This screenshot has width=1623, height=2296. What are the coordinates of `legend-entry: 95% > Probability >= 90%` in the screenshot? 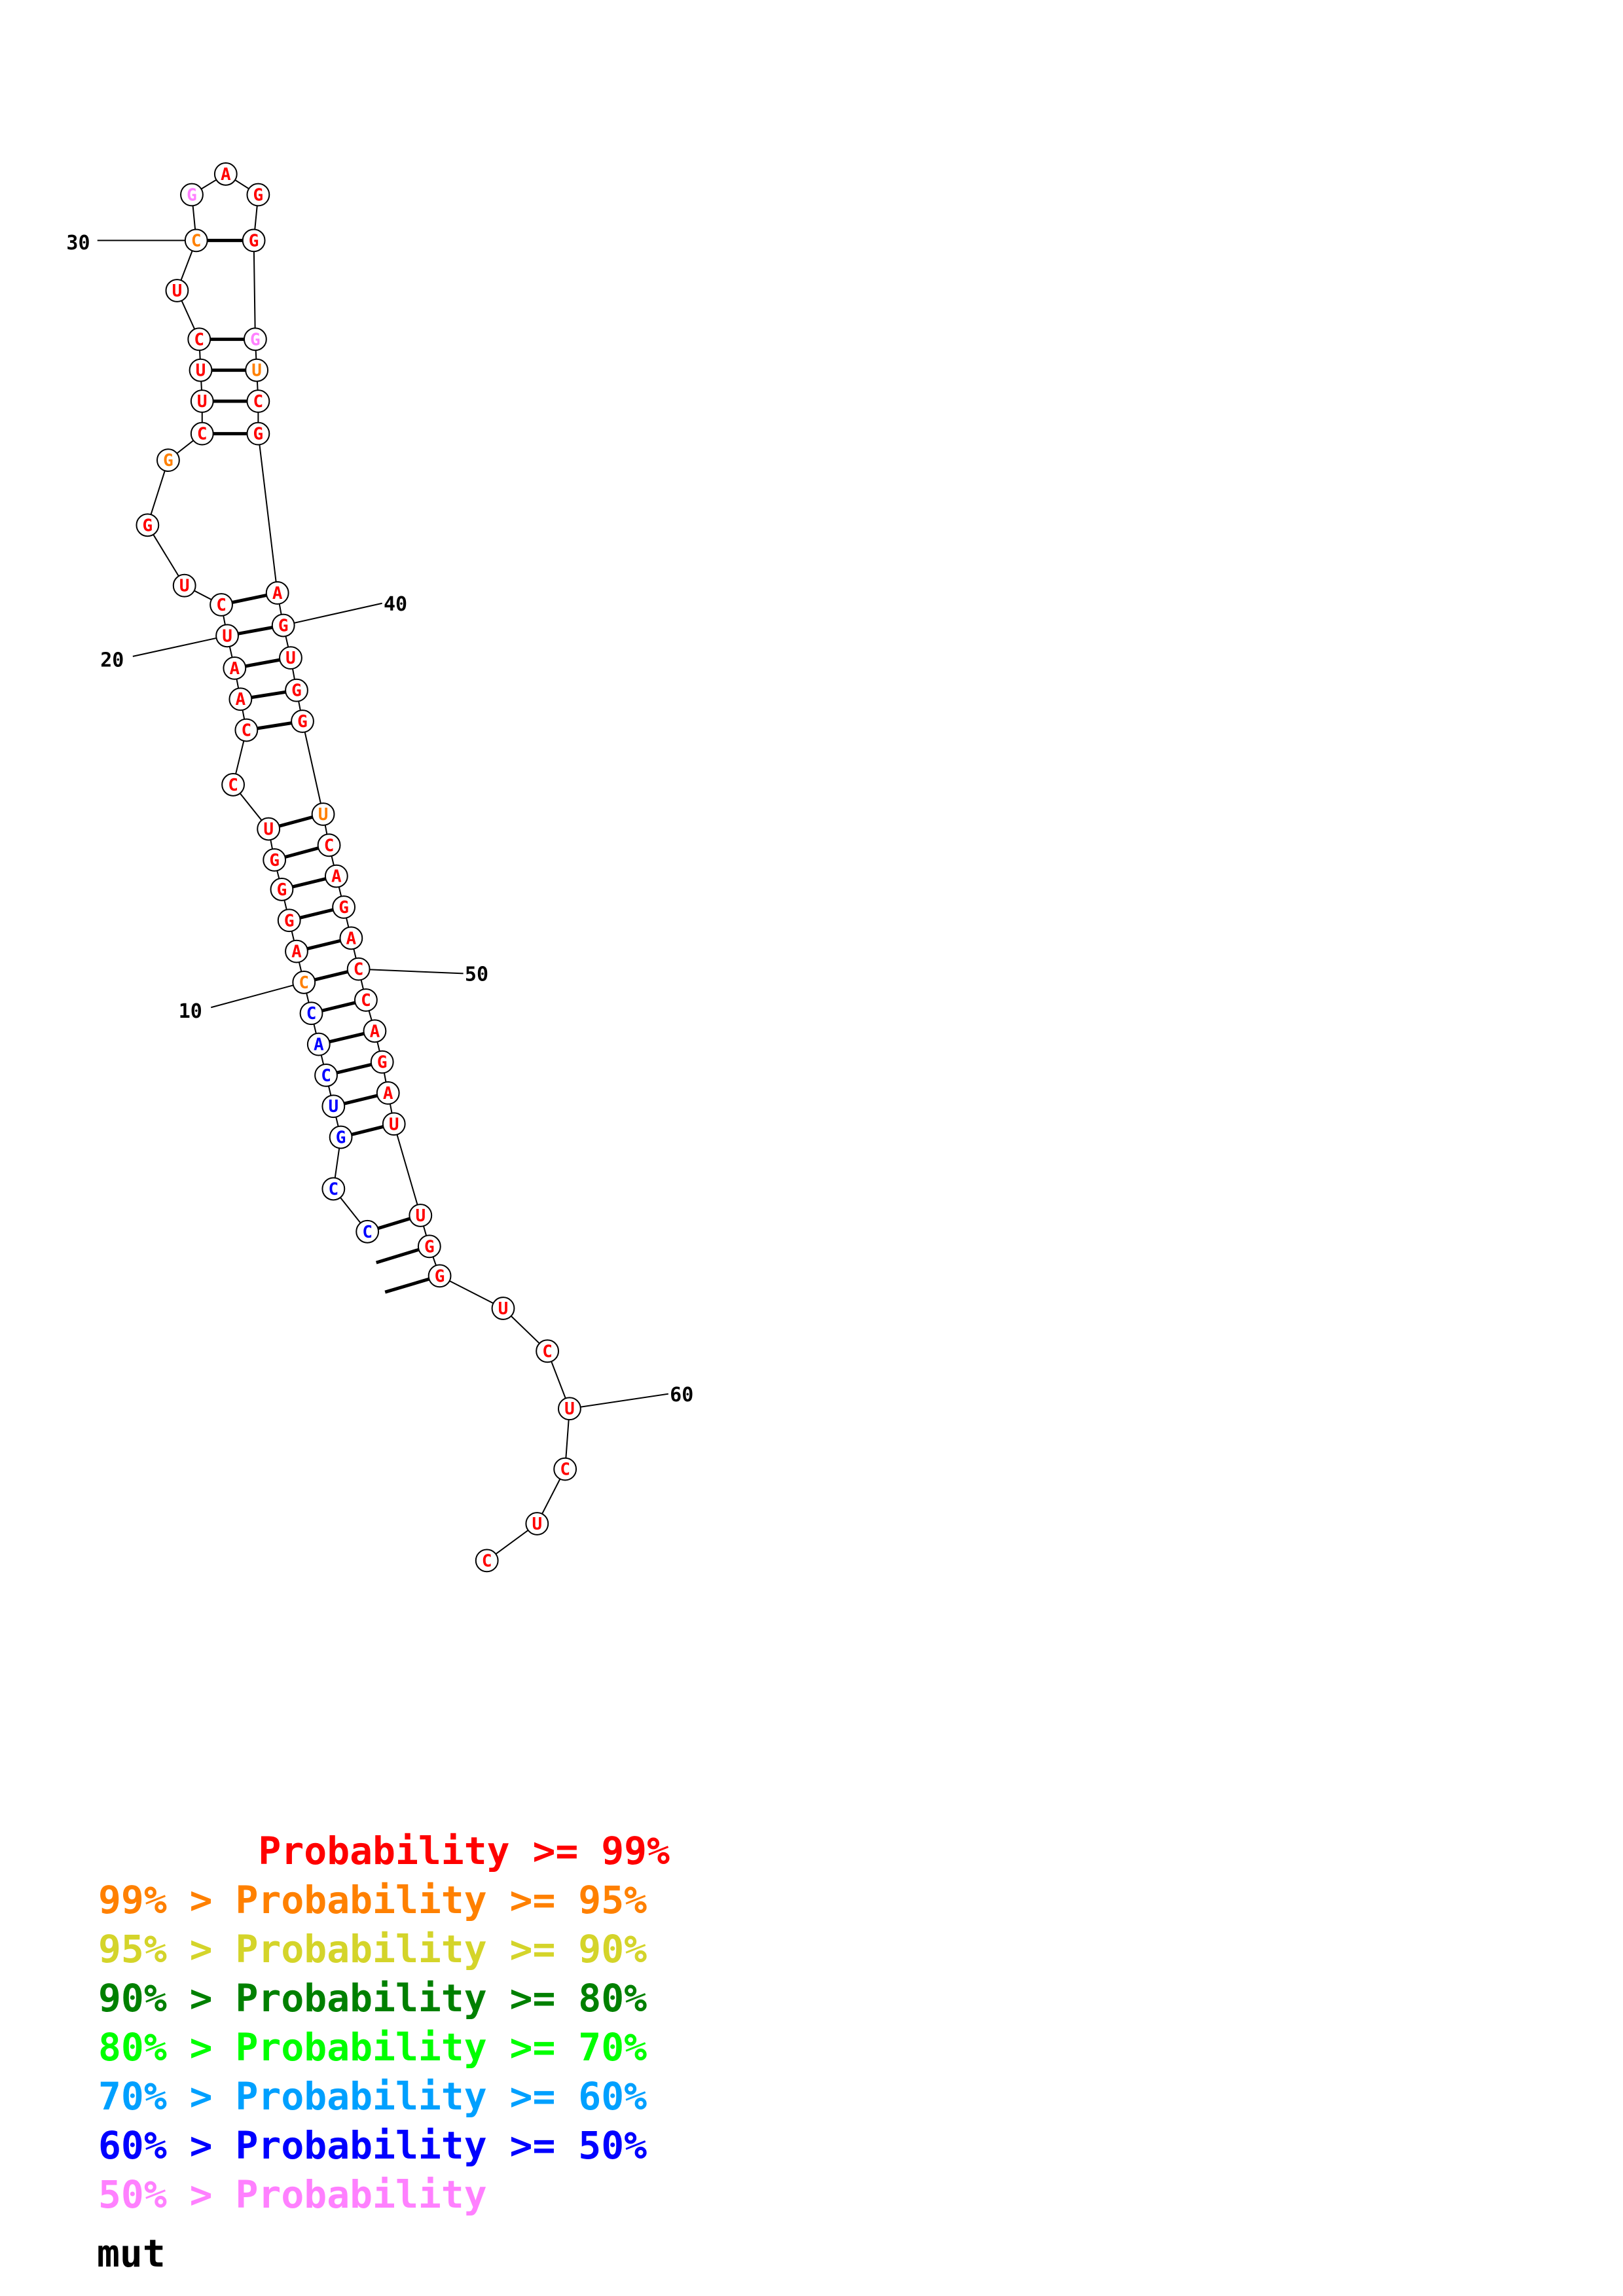 It's located at (372, 1949).